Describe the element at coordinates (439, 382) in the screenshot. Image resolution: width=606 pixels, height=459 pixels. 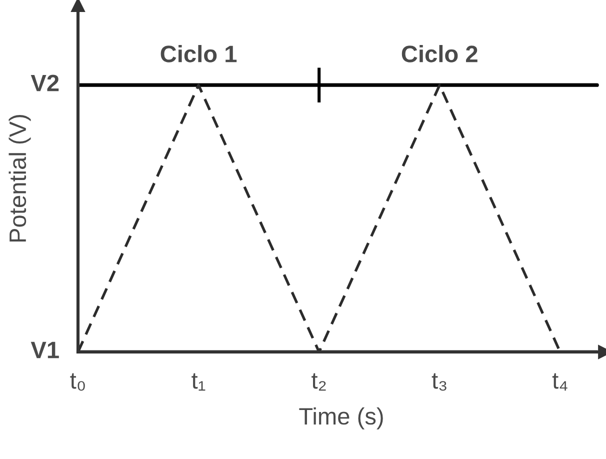
I see `x-tick-label: t₃` at that location.